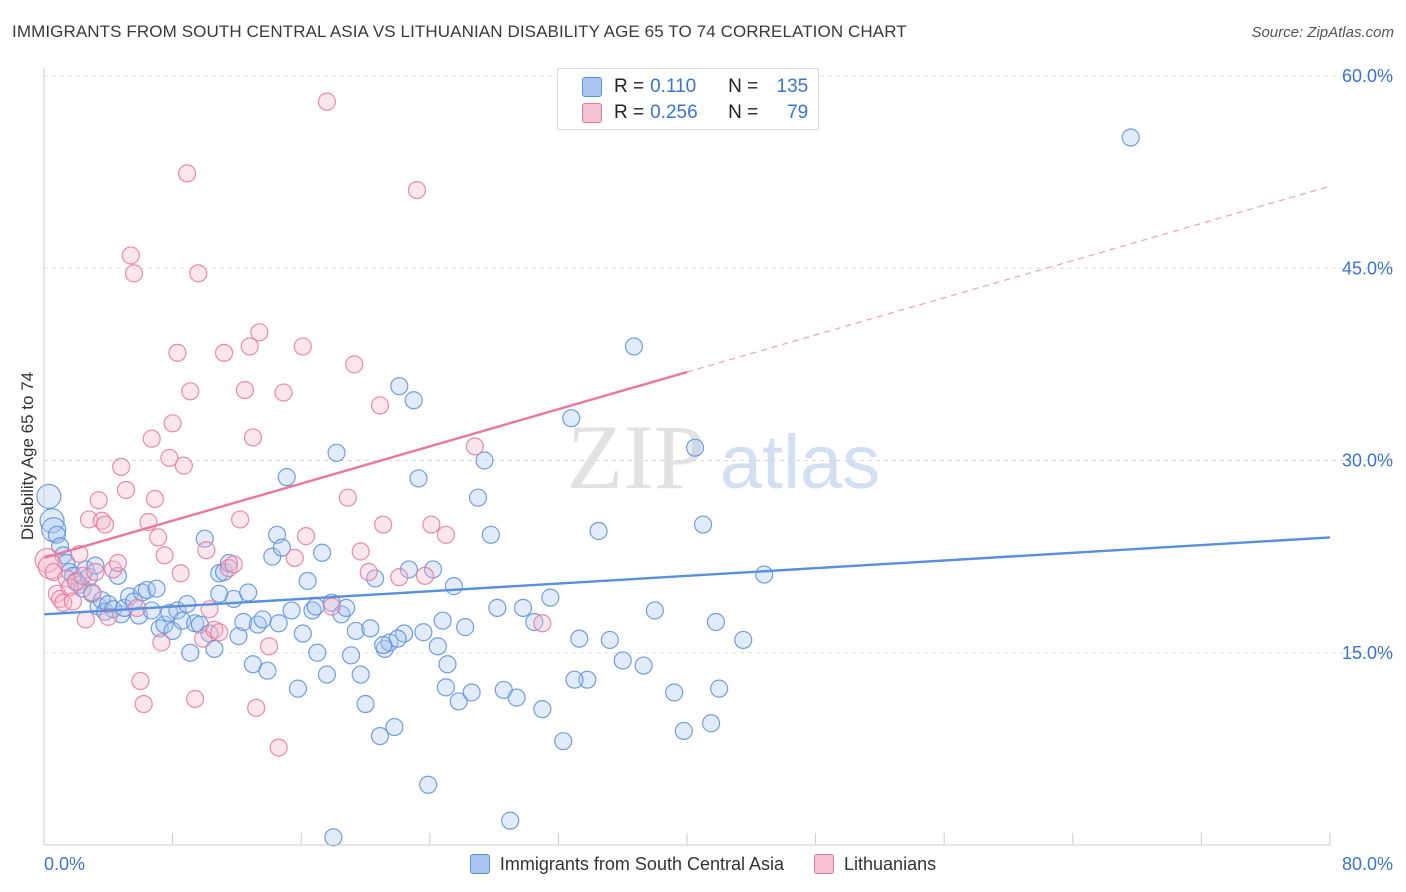  I want to click on n-value: 79, so click(798, 112).